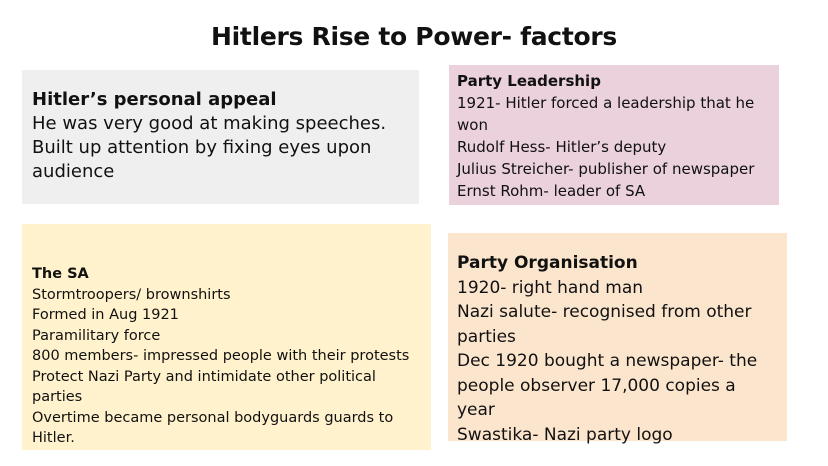 The image size is (828, 466). What do you see at coordinates (606, 103) in the screenshot?
I see `box-line: 1921- Hitler forced a leadership that he` at bounding box center [606, 103].